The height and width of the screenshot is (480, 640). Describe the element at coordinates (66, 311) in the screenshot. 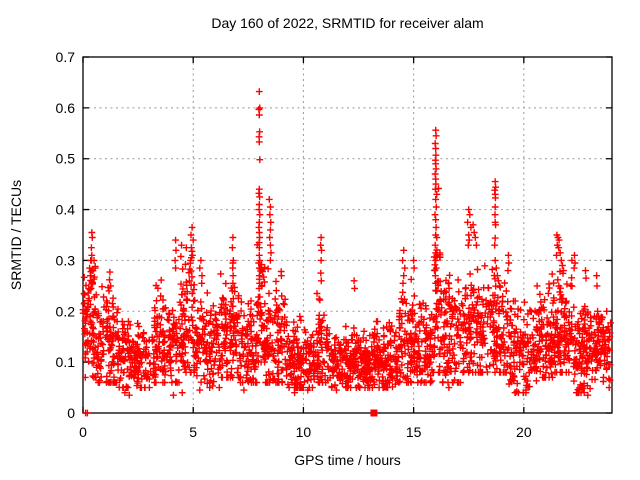

I see `y-tick-label: 0.2` at that location.